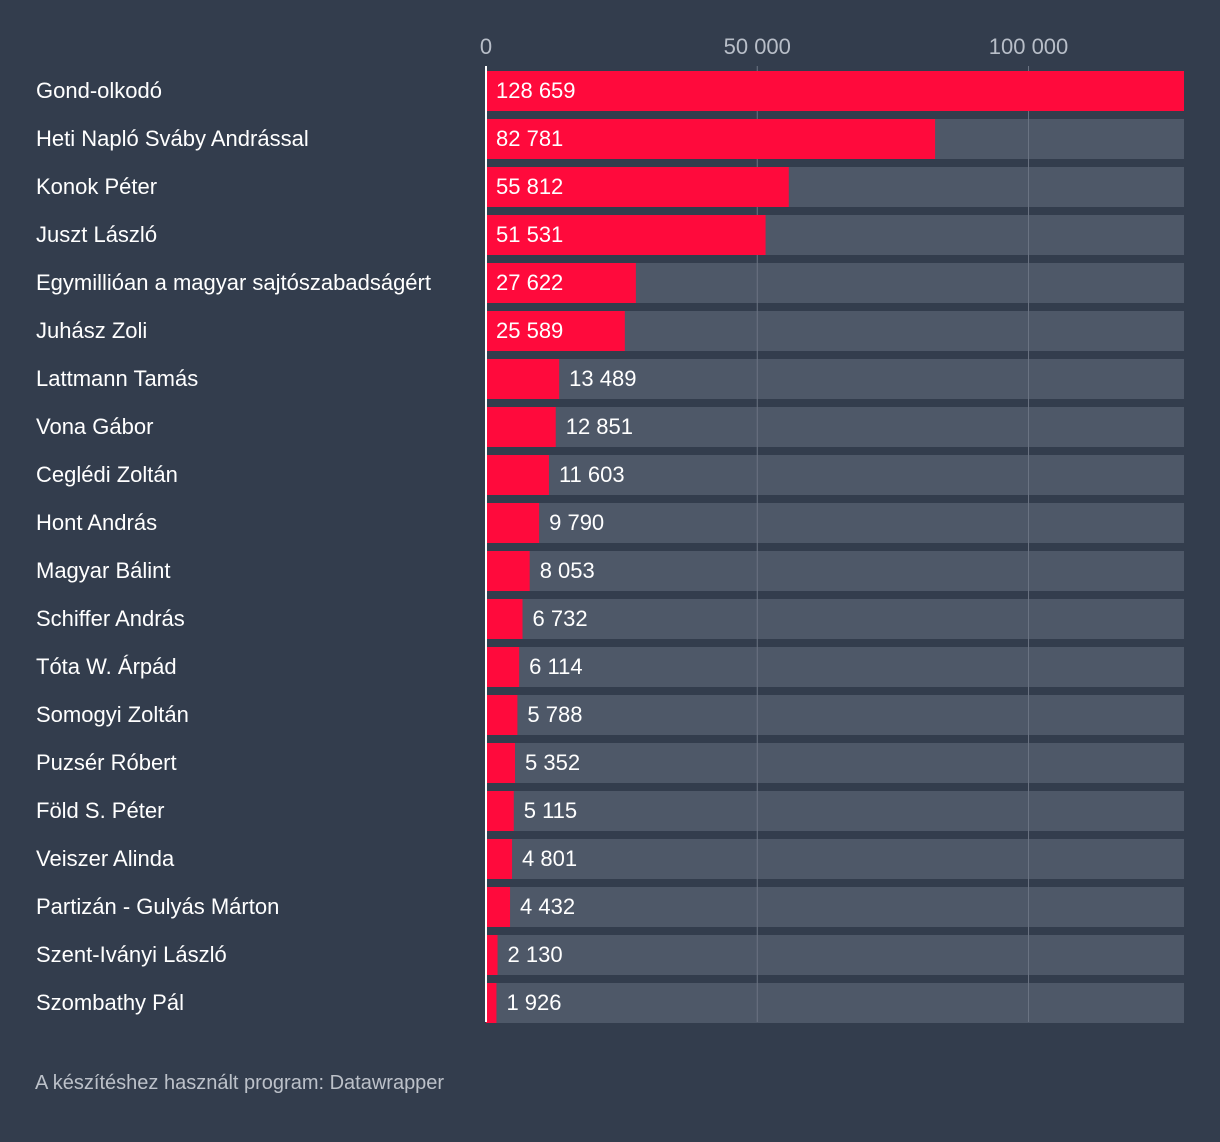 This screenshot has width=1220, height=1142. Describe the element at coordinates (486, 46) in the screenshot. I see `x-tick-label: 0` at that location.